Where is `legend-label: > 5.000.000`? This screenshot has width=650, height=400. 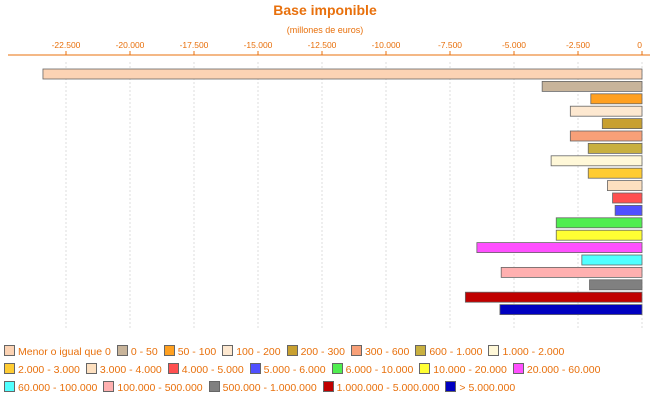
legend-label: > 5.000.000 is located at coordinates (487, 388).